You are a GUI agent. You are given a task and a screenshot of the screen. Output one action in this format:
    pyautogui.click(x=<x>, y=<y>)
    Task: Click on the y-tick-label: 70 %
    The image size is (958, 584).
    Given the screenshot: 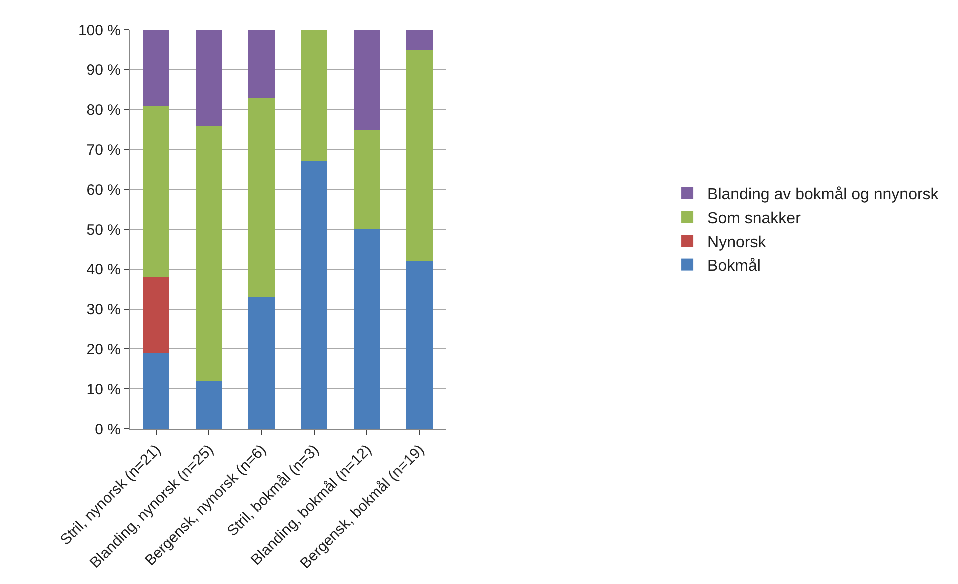 What is the action you would take?
    pyautogui.click(x=103, y=150)
    